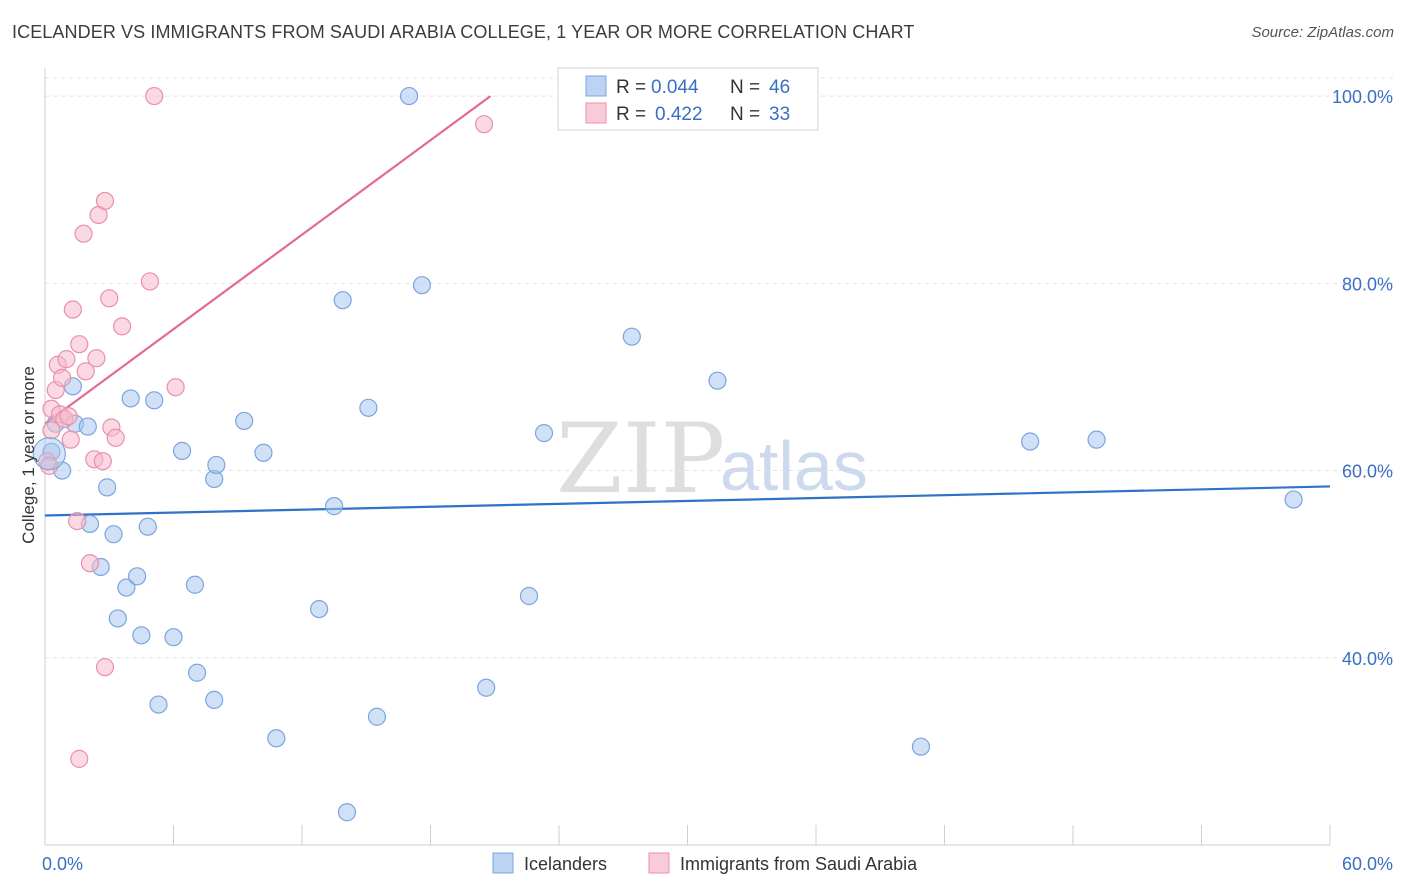  I want to click on icelanders-trend-line, so click(687, 501).